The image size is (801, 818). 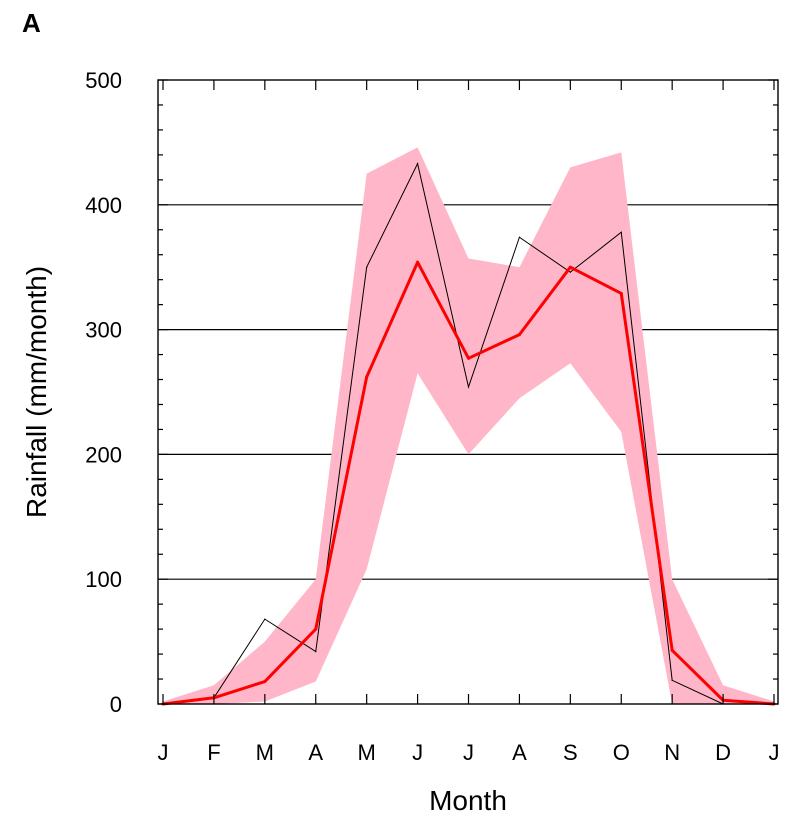 I want to click on x-tick-label-4: M, so click(x=367, y=752).